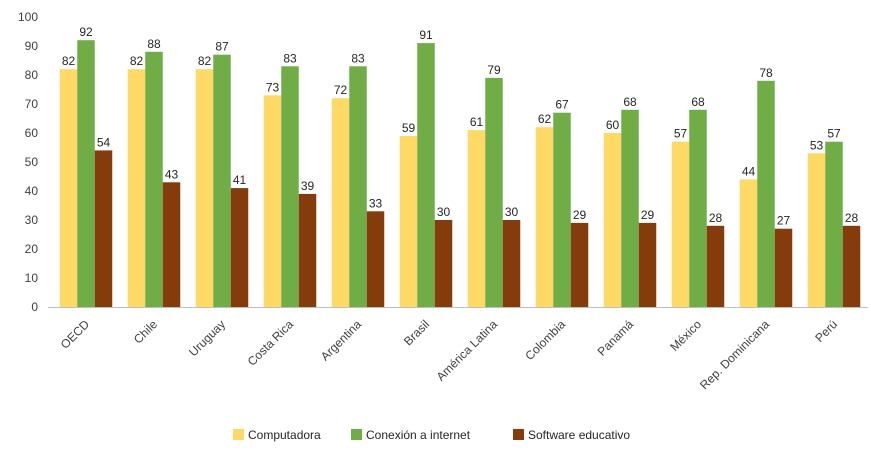 The image size is (871, 451). What do you see at coordinates (341, 340) in the screenshot?
I see `x-tick-label: Argentina` at bounding box center [341, 340].